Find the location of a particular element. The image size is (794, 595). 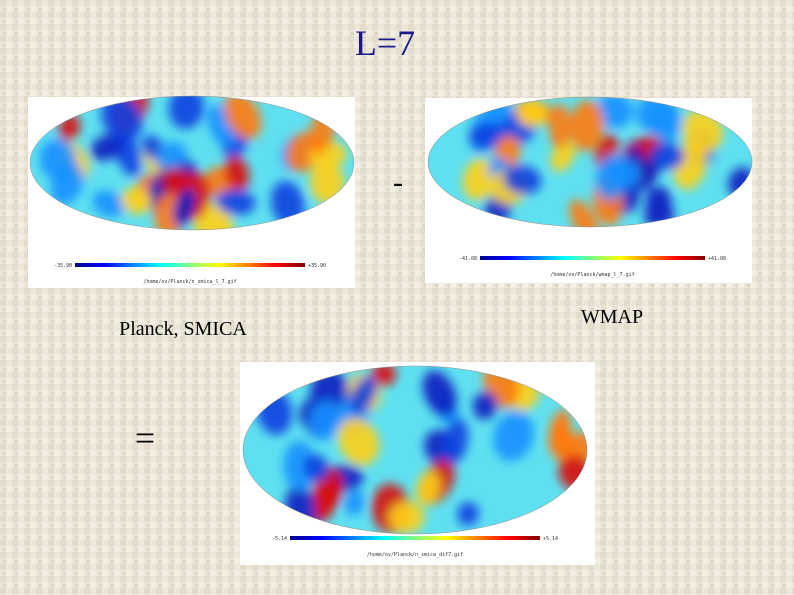

colorbar-min: -41.08 is located at coordinates (468, 259).